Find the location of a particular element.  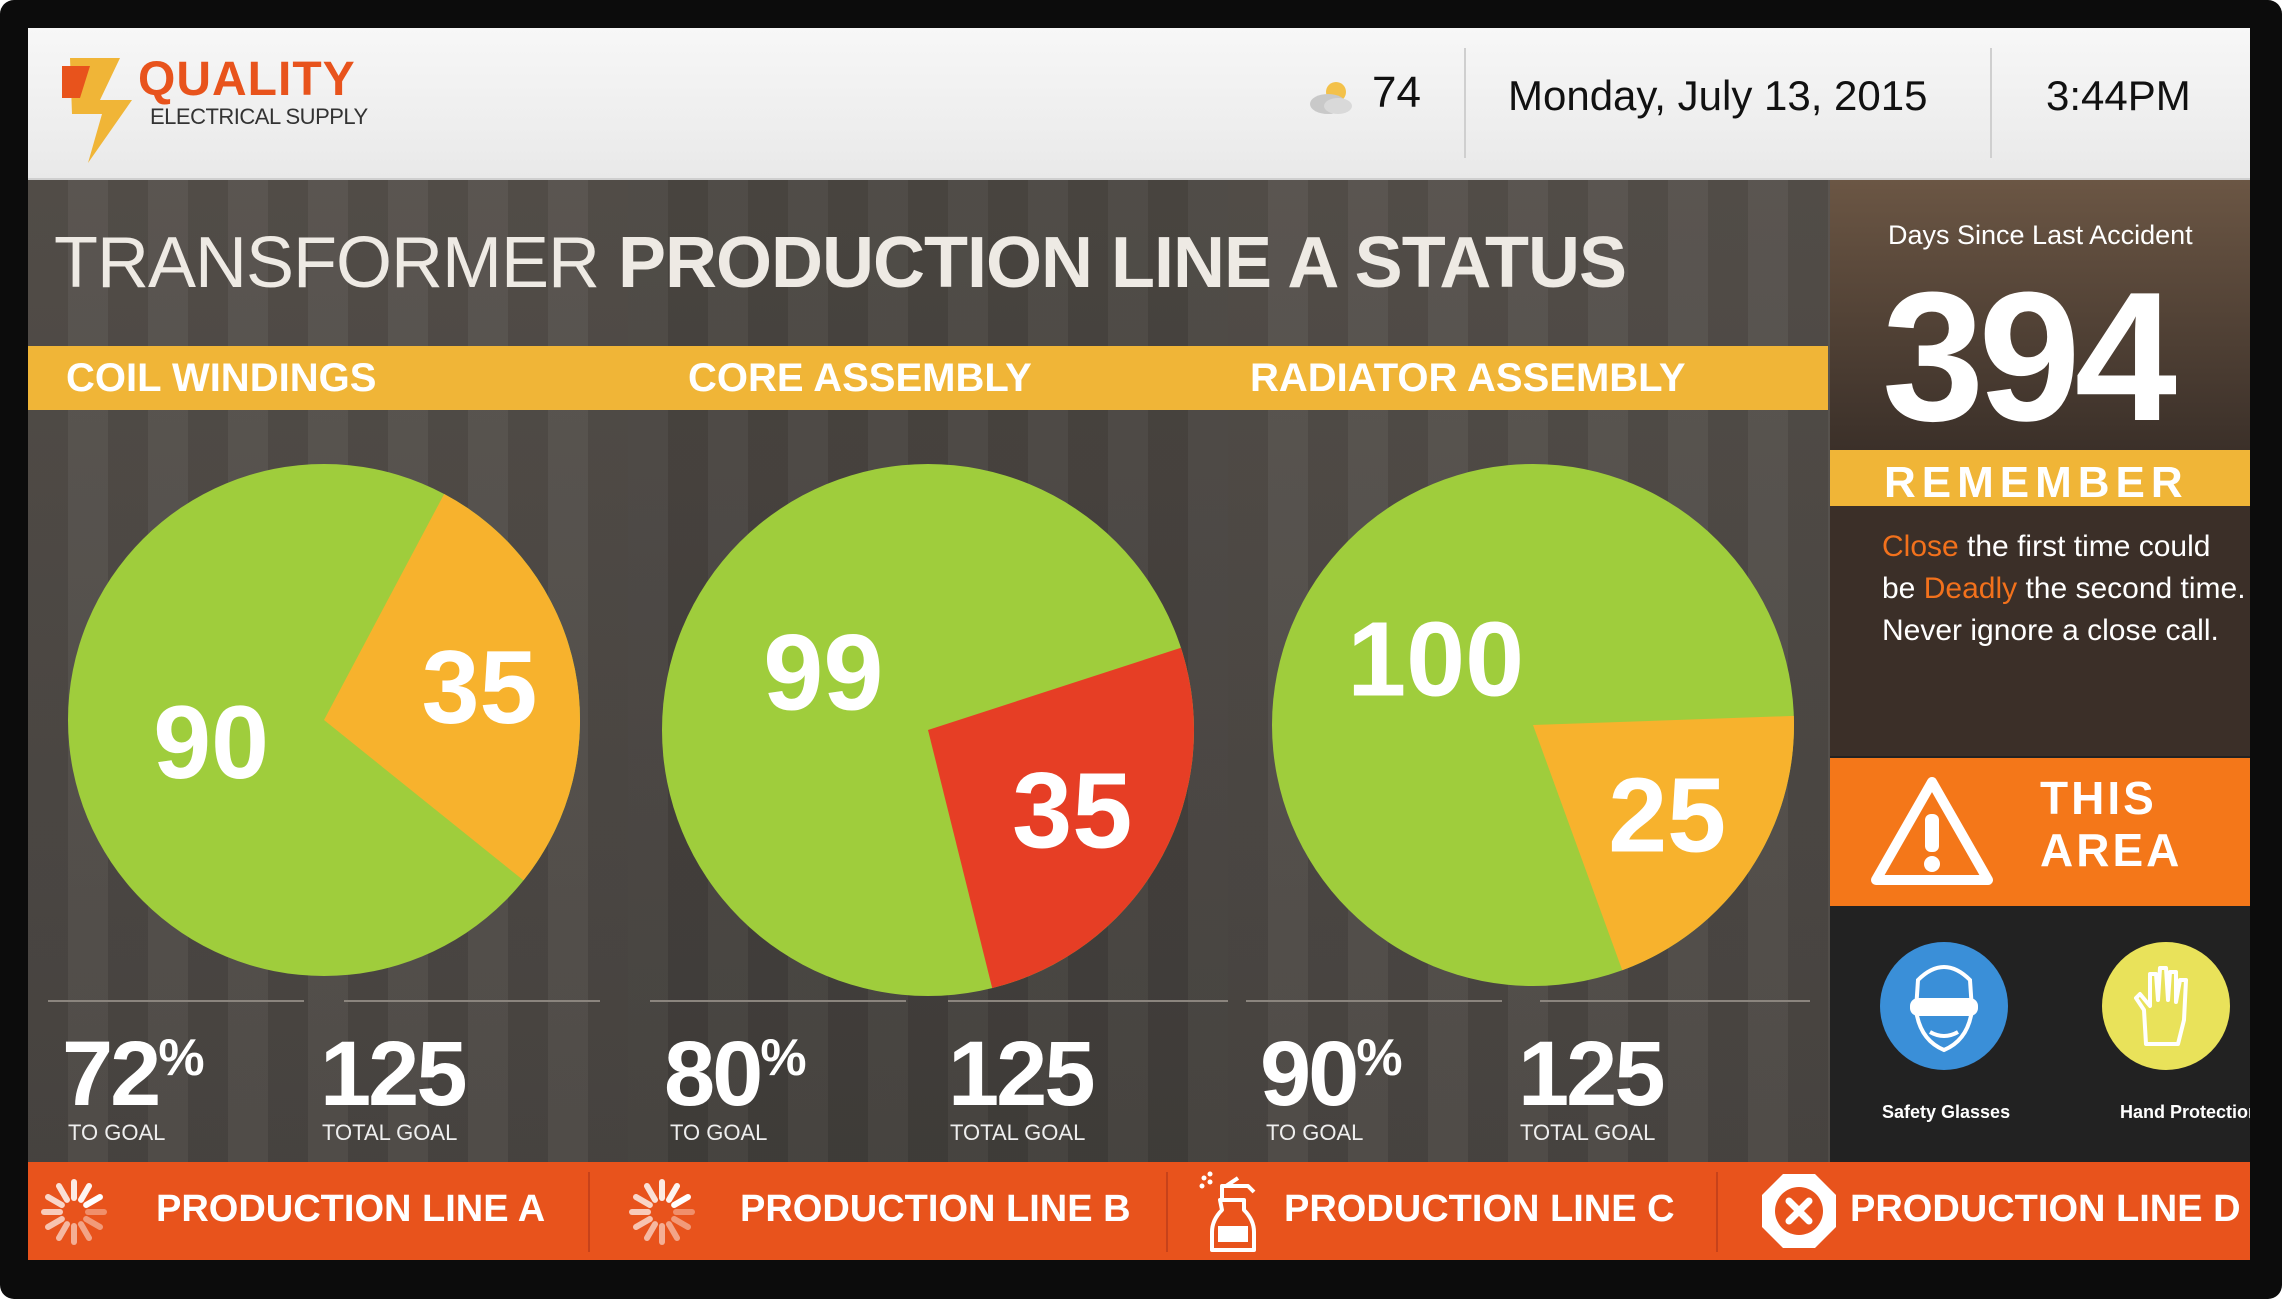

production-line-c-label: PRODUCTION LINE C is located at coordinates (1479, 1209).